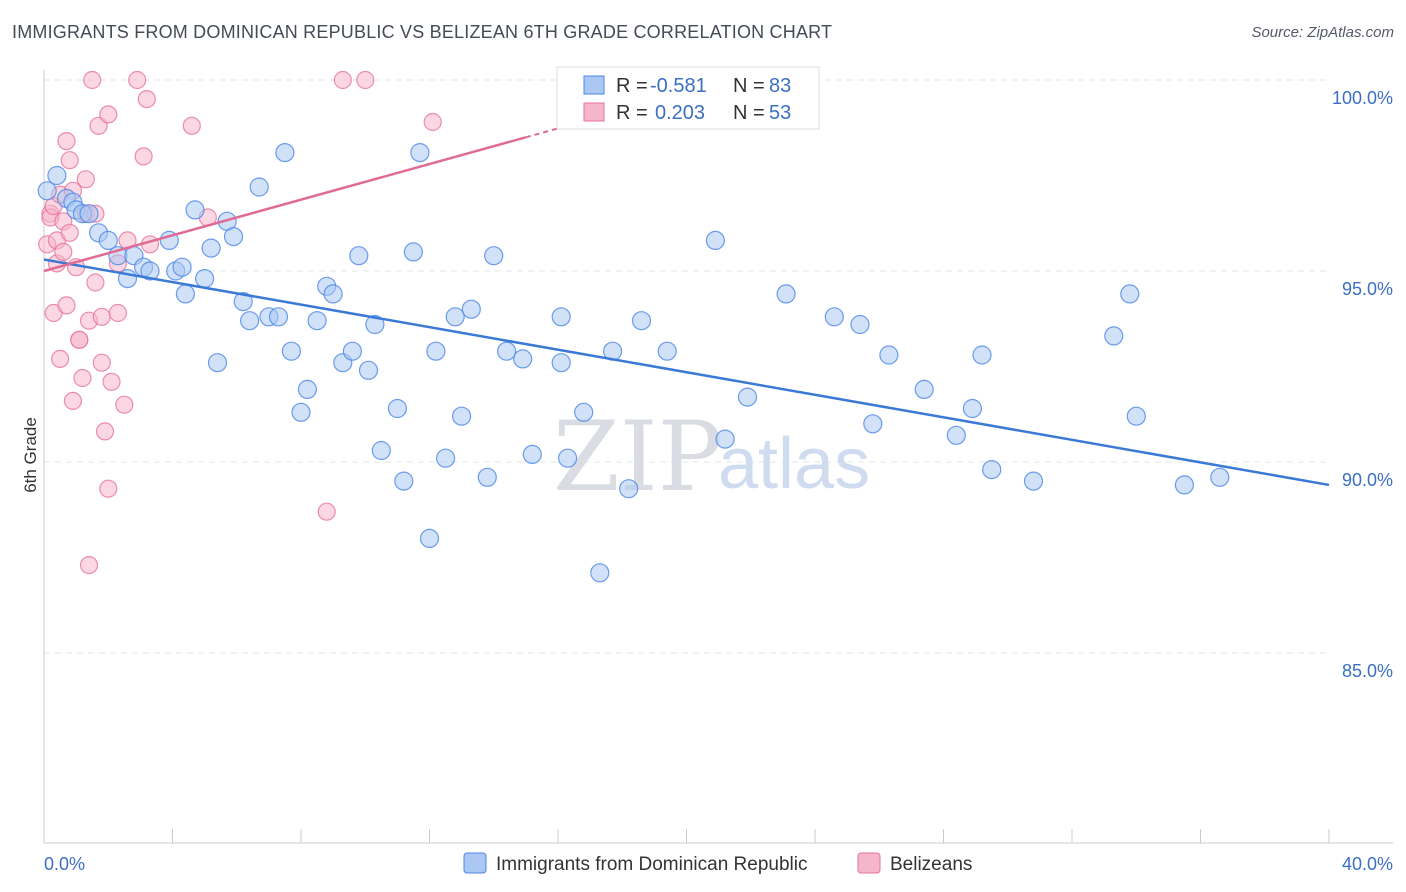  I want to click on legend-n-label-2: N =, so click(749, 113).